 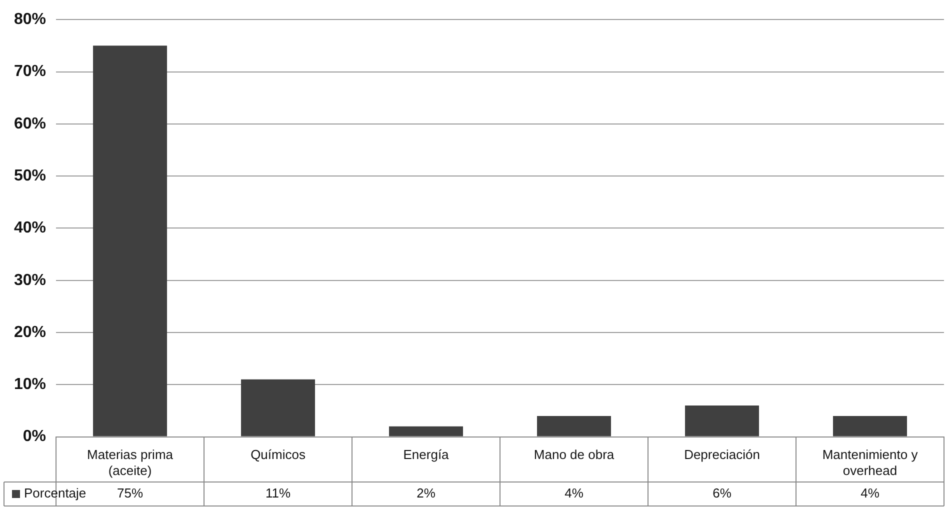 What do you see at coordinates (55, 493) in the screenshot?
I see `legend-label: Porcentaje` at bounding box center [55, 493].